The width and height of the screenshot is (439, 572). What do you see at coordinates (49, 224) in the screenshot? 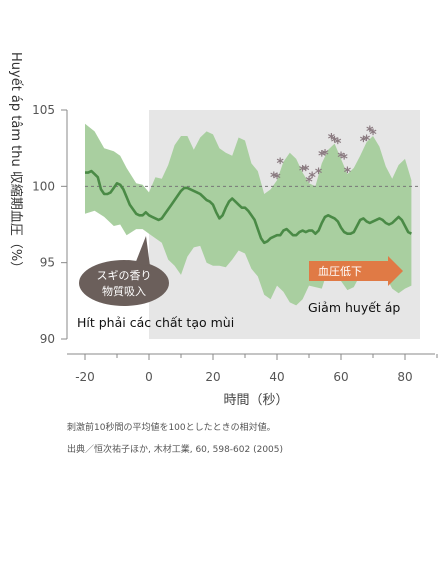
I see `y-ticks: 90 95 100 105` at bounding box center [49, 224].